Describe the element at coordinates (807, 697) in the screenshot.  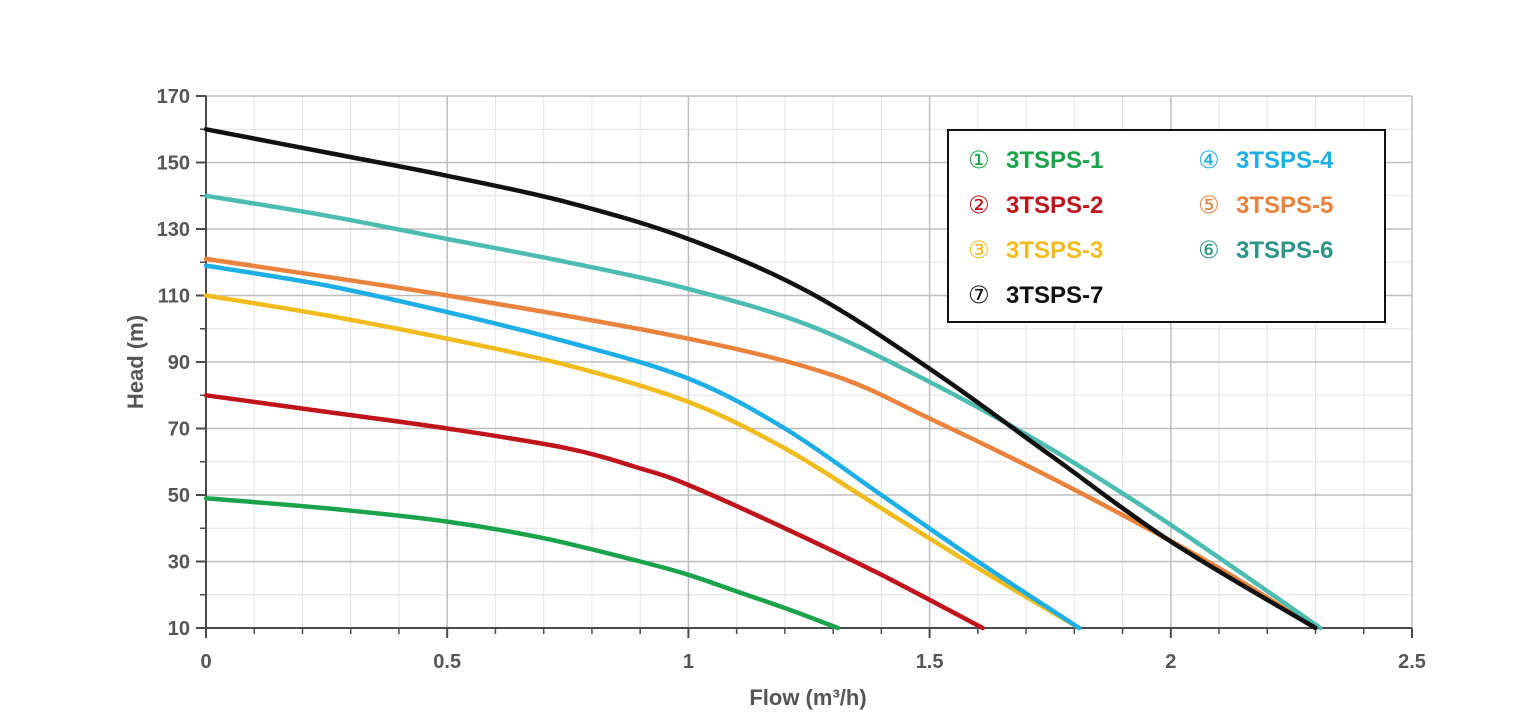
I see `x-axis-label: Flow (m³/h)` at that location.